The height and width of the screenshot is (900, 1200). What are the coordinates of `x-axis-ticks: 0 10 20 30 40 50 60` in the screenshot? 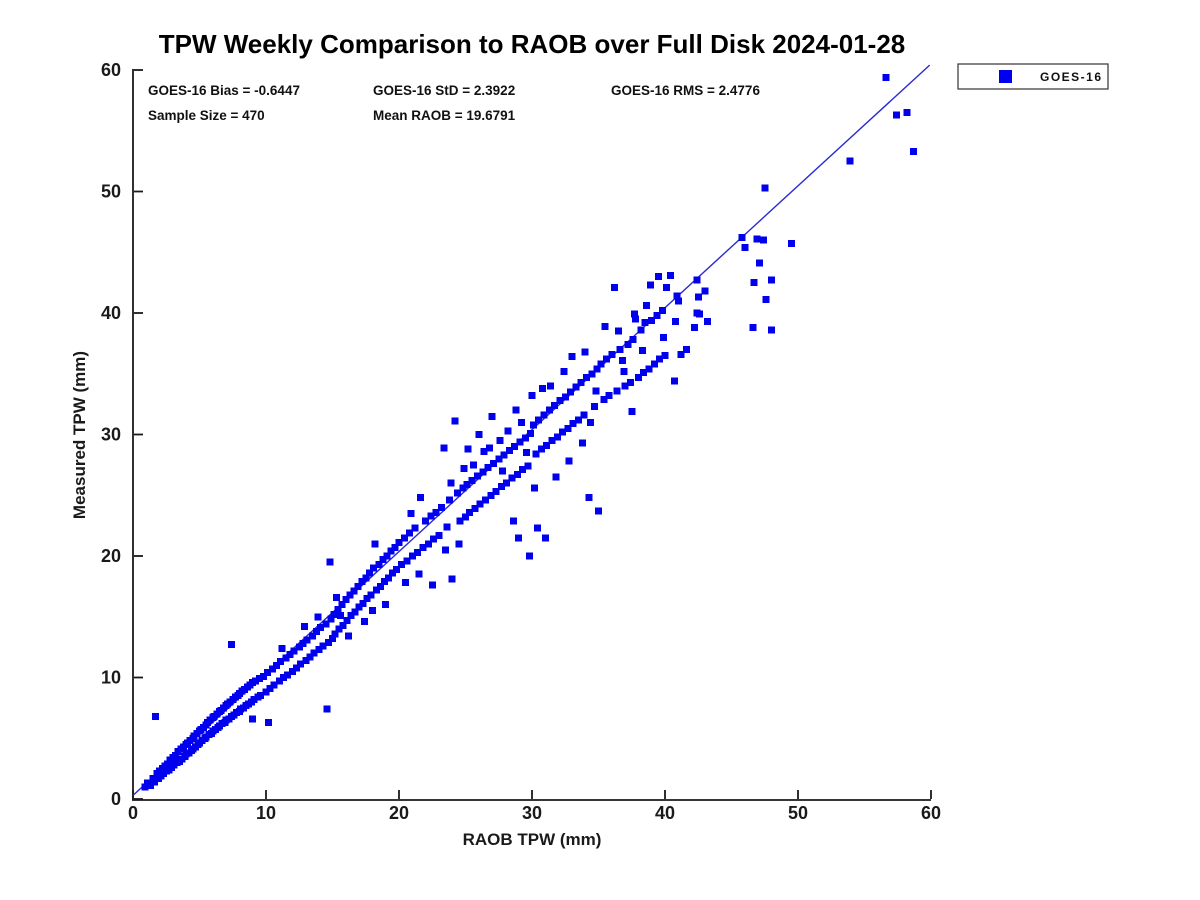 It's located at (534, 806).